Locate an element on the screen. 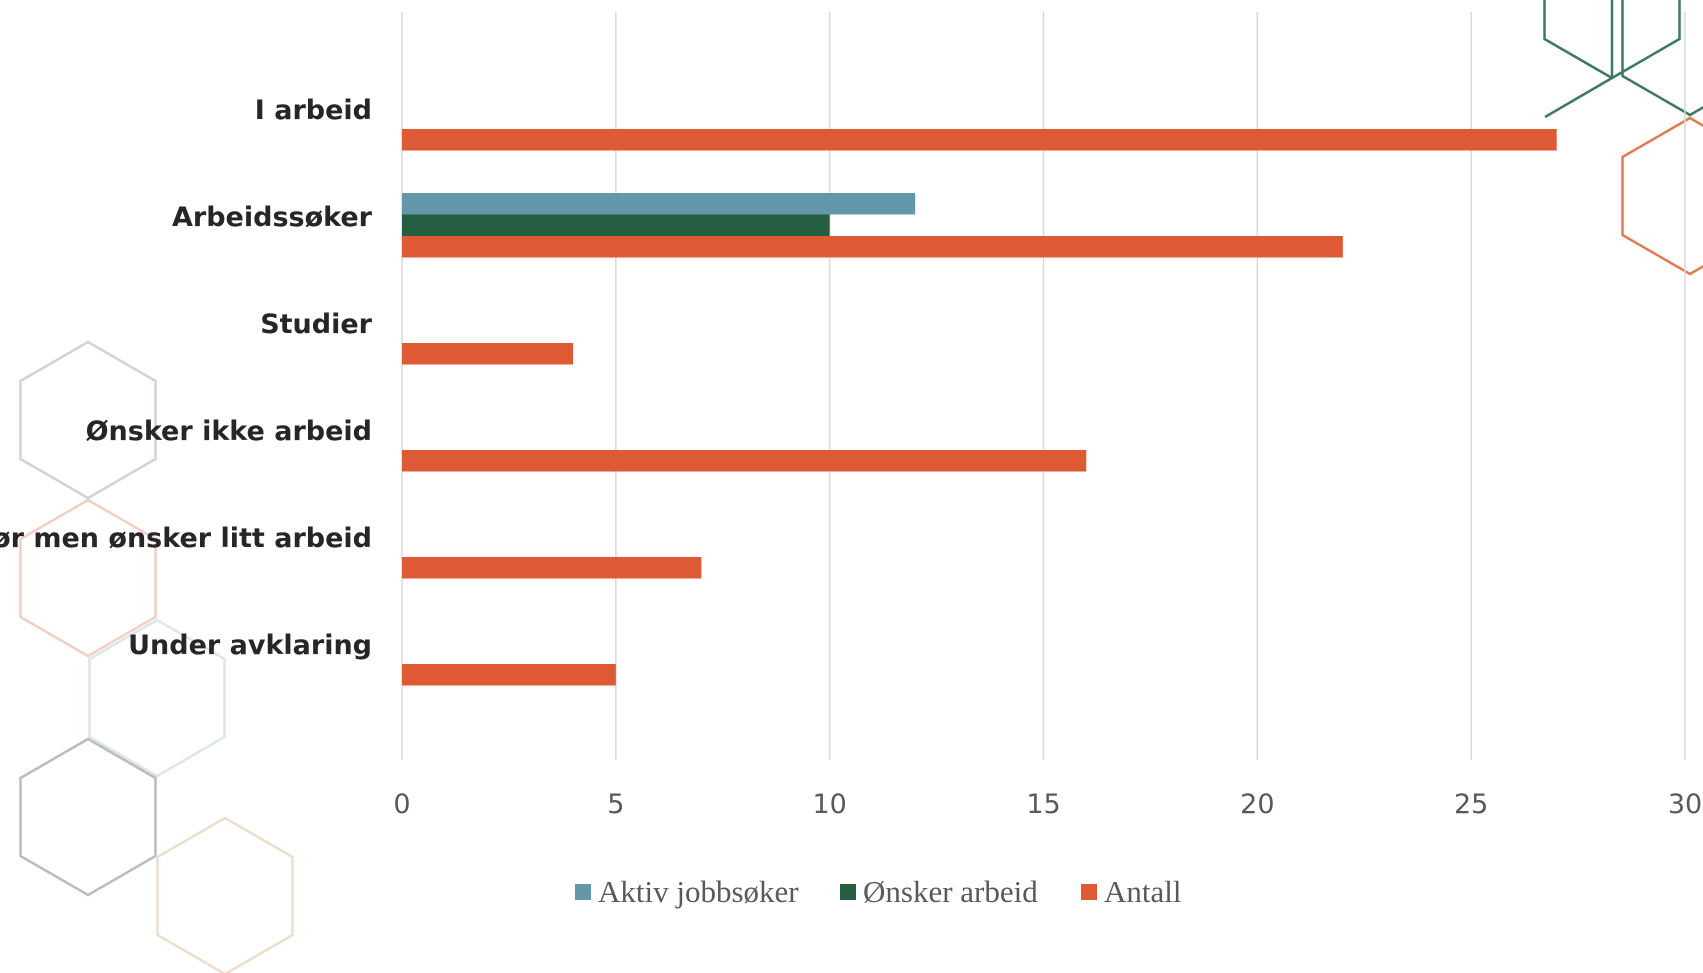 This screenshot has height=973, width=1703. x-tick-label: 30 is located at coordinates (1685, 804).